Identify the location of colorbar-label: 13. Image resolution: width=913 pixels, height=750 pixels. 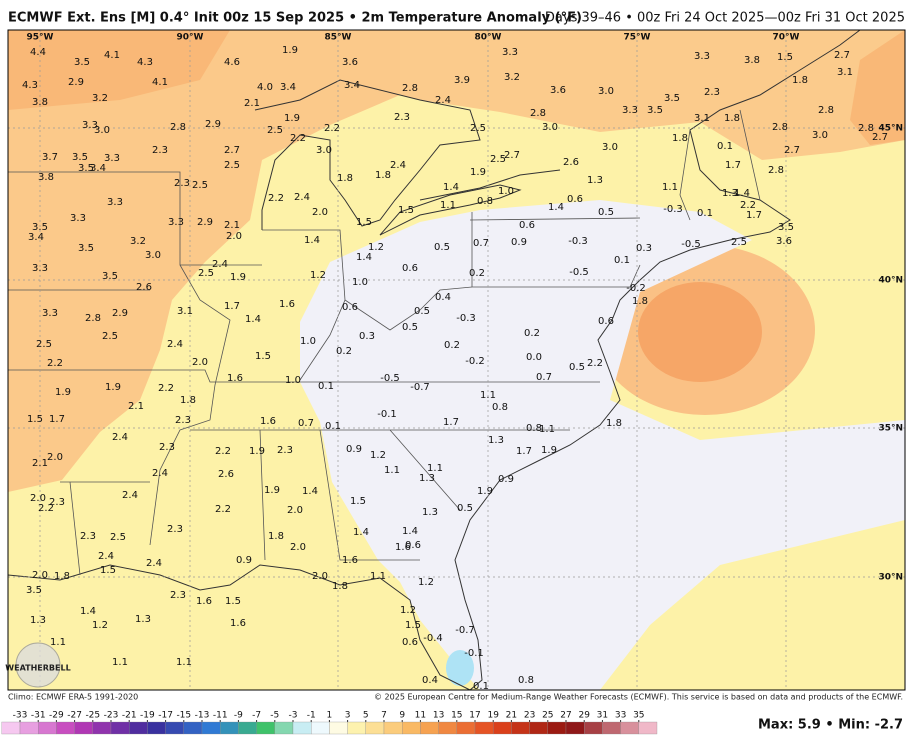
(438, 716).